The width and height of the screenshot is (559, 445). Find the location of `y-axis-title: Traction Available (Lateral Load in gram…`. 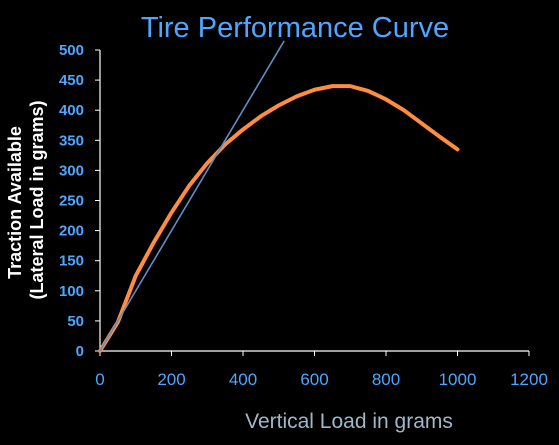

y-axis-title: Traction Available (Lateral Load in gram… is located at coordinates (26, 199).